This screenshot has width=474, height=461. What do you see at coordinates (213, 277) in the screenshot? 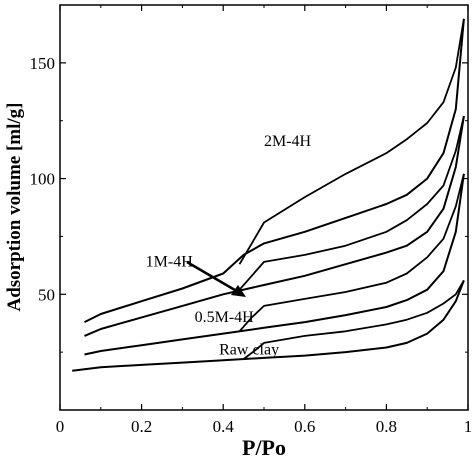
I see `annotation-arrow-1m-4h` at bounding box center [213, 277].